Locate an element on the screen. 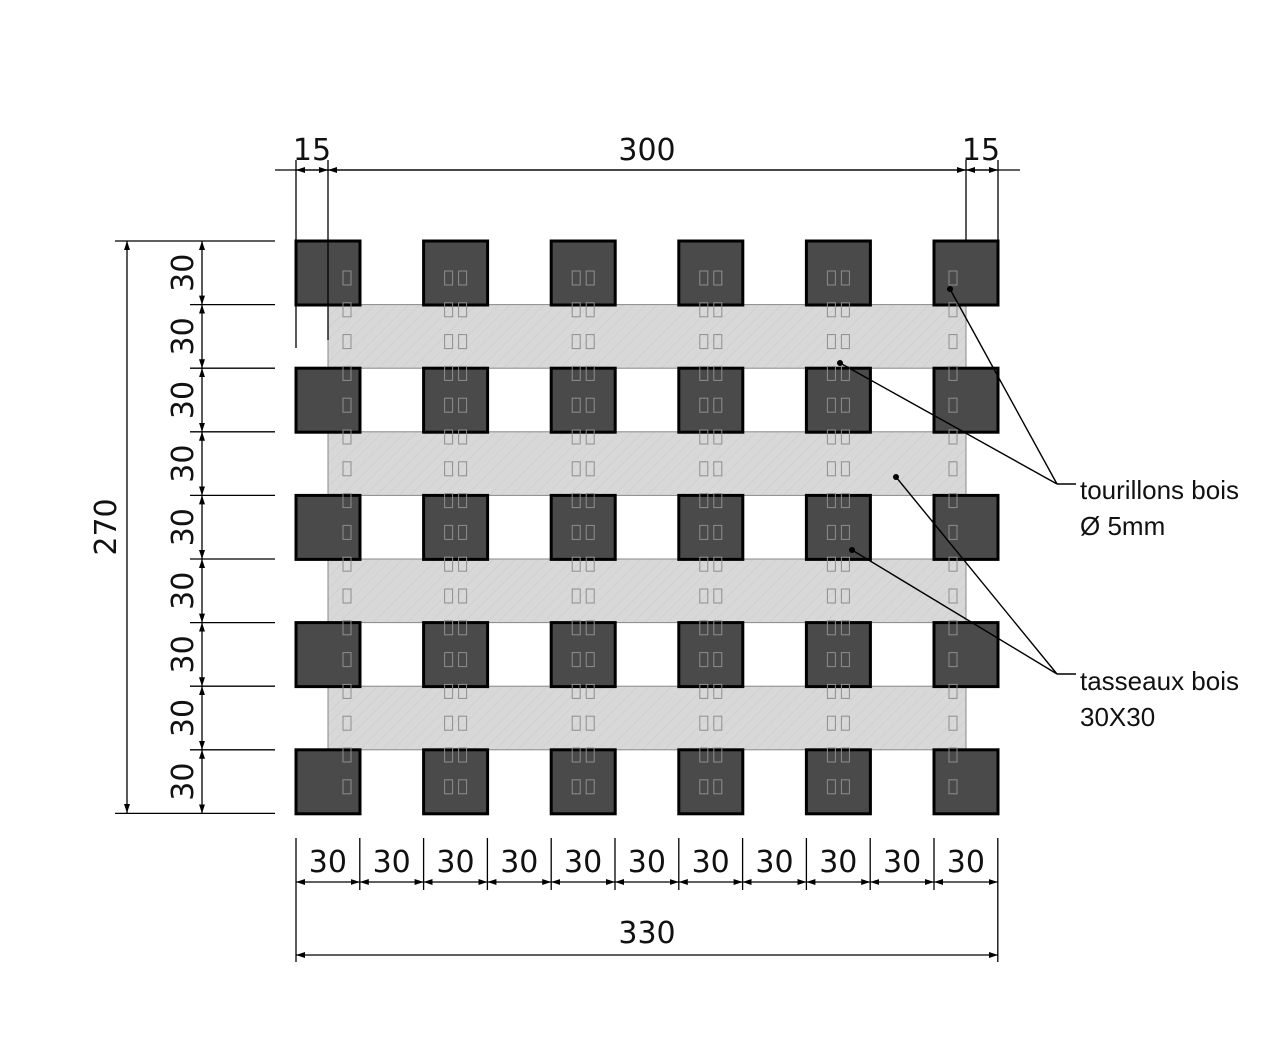 This screenshot has height=1050, width=1272. top-dim-middle-label: 300 is located at coordinates (646, 150).